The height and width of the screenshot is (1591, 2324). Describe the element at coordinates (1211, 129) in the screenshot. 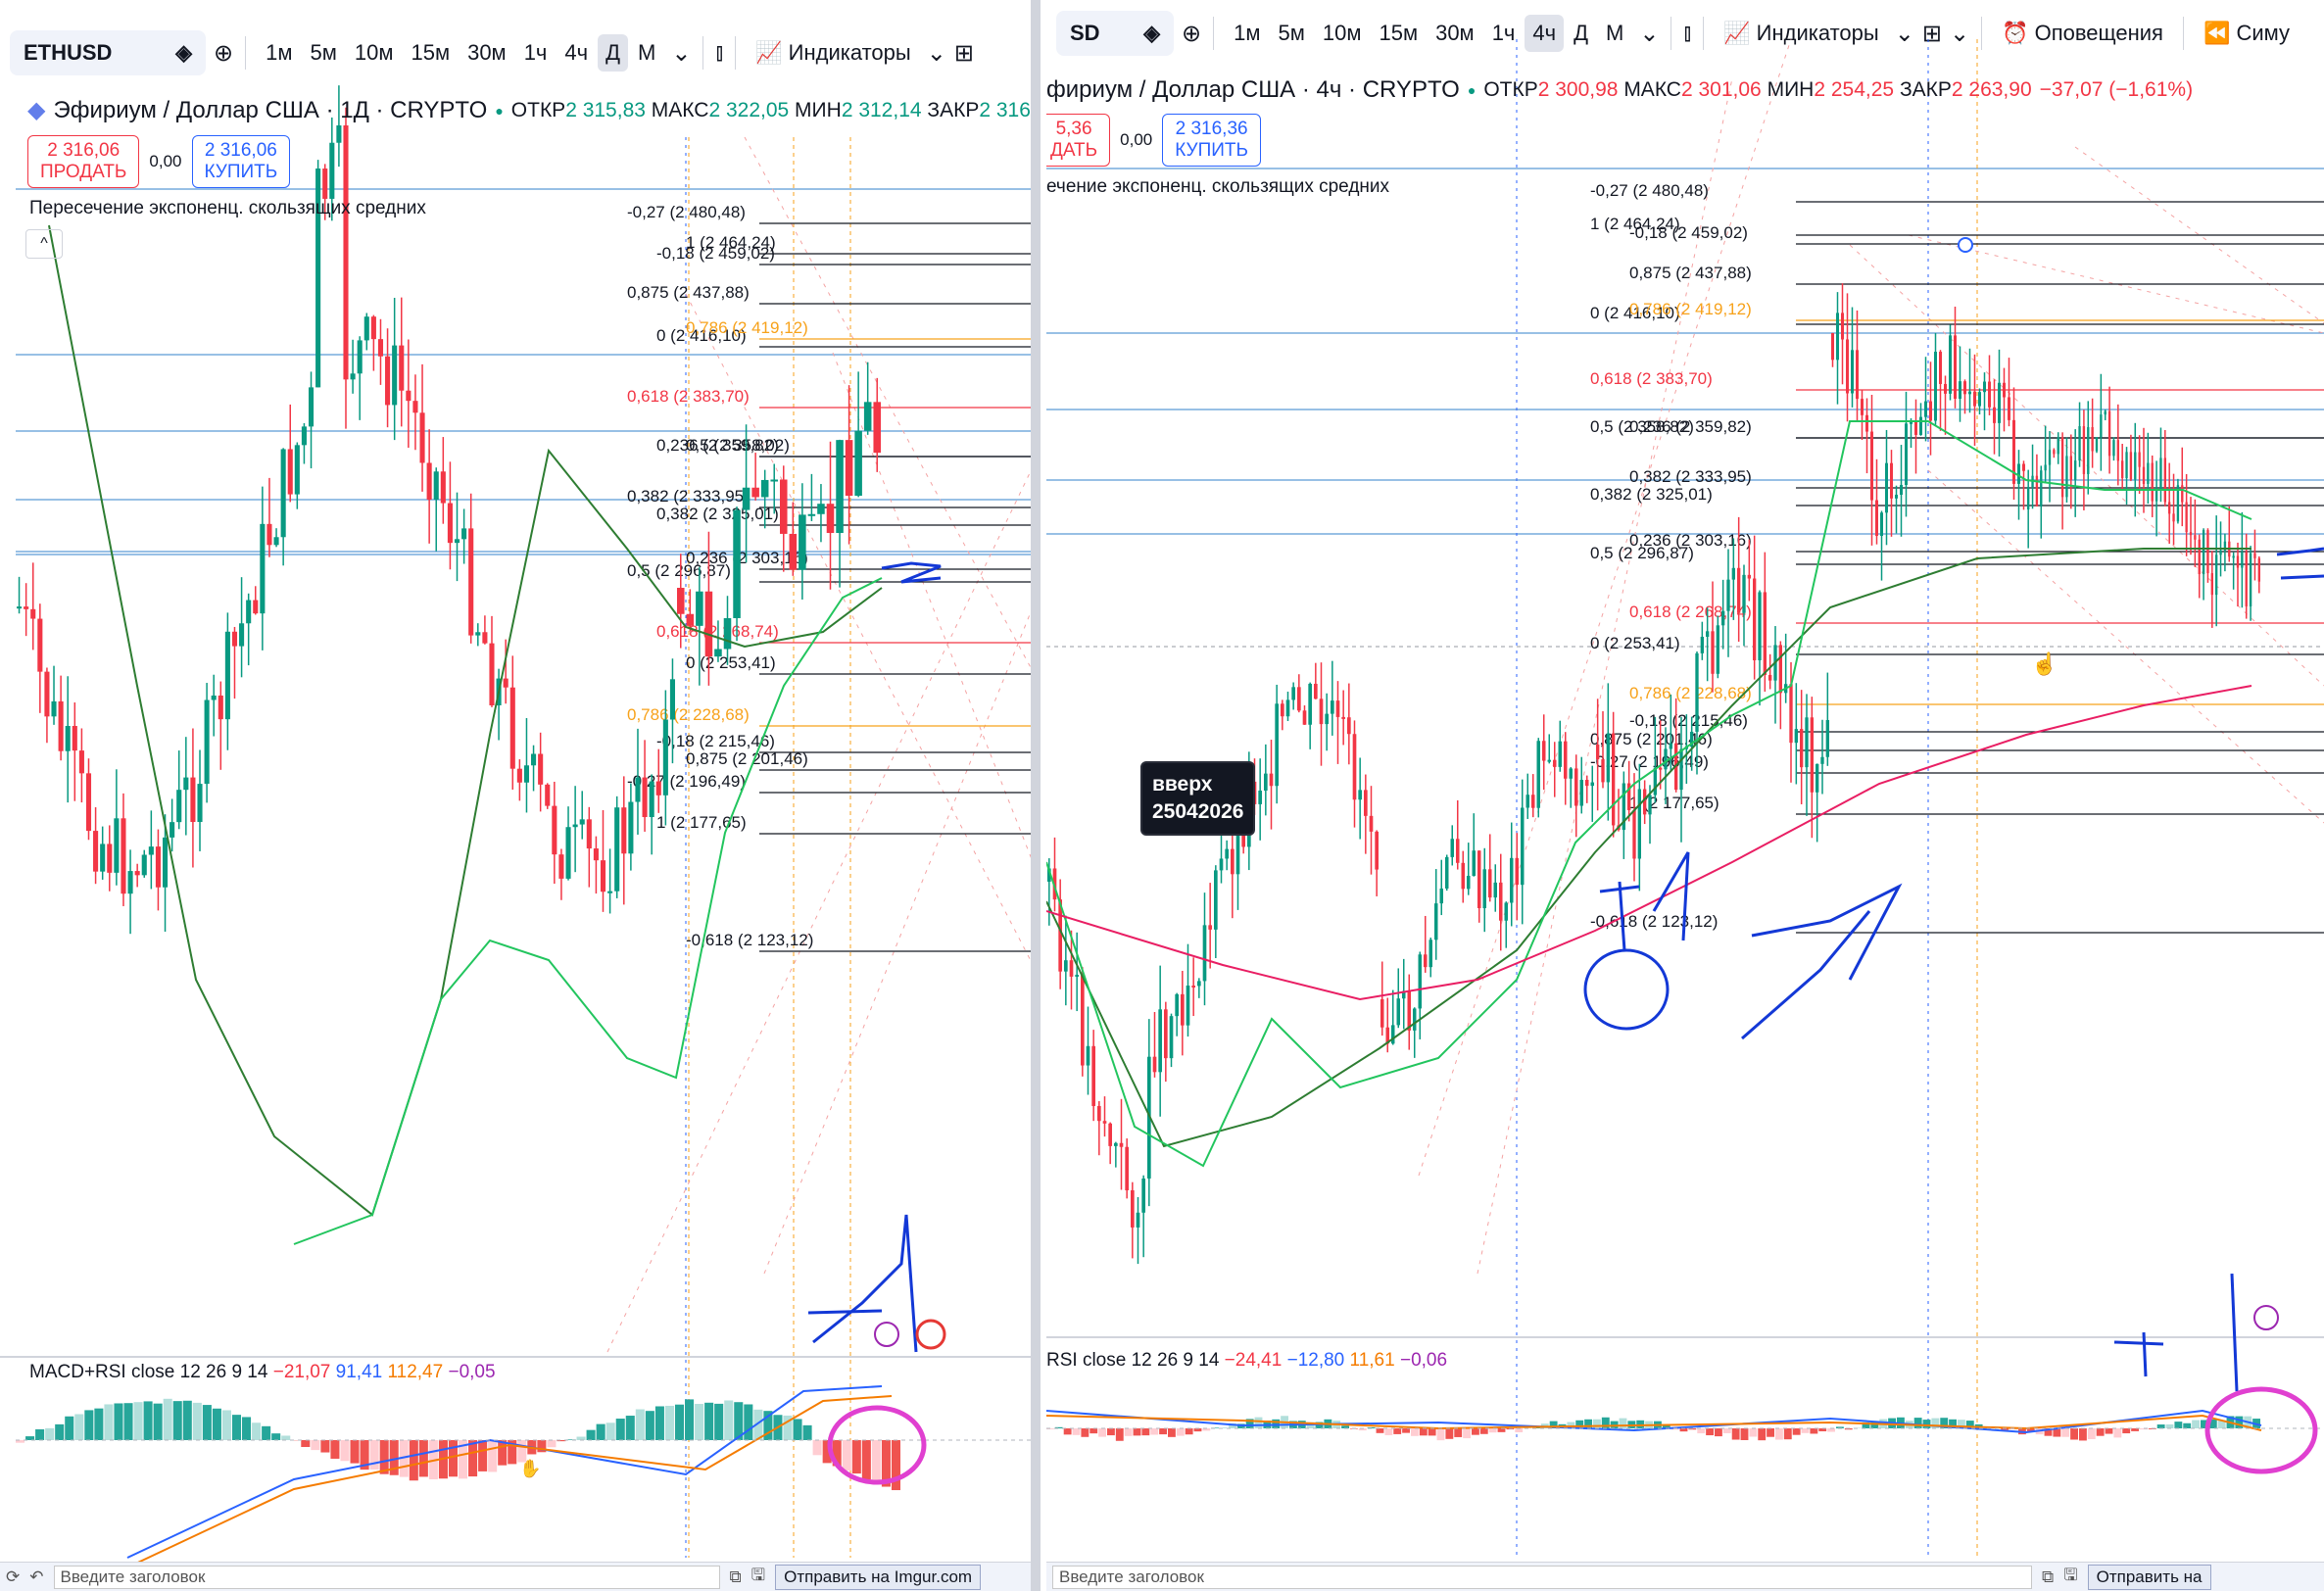

I see `buy-price: 2 316,36` at that location.